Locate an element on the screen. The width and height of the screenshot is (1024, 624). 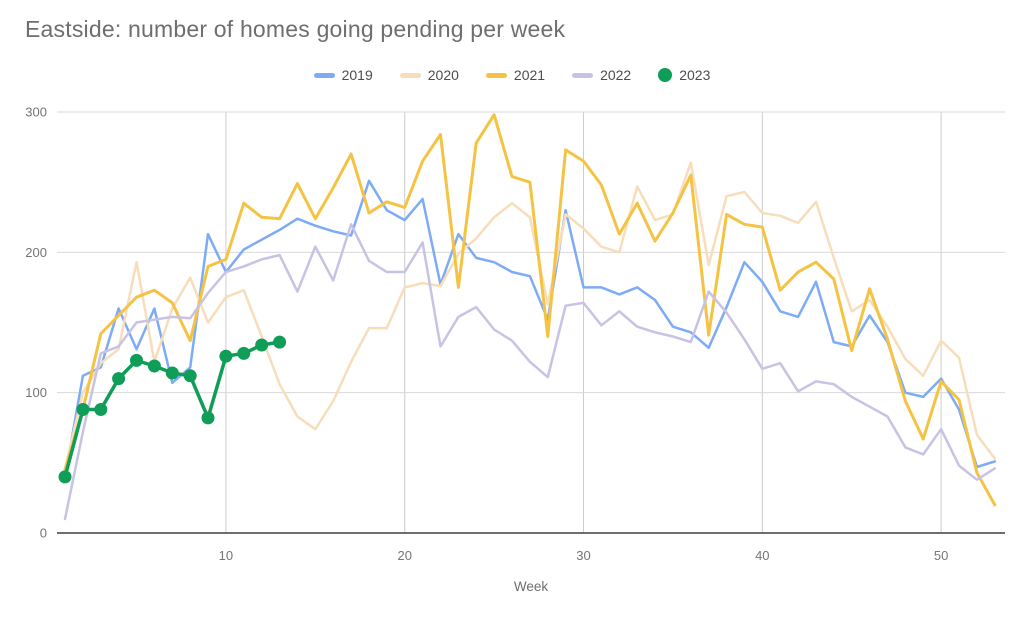
y-tick-label-100: 100 is located at coordinates (36, 392).